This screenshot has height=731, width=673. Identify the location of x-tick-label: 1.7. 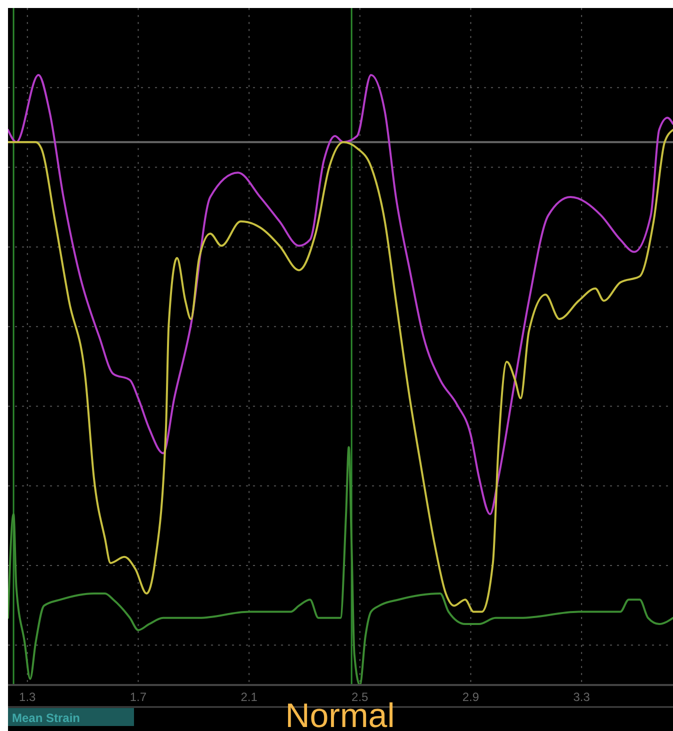
(138, 697).